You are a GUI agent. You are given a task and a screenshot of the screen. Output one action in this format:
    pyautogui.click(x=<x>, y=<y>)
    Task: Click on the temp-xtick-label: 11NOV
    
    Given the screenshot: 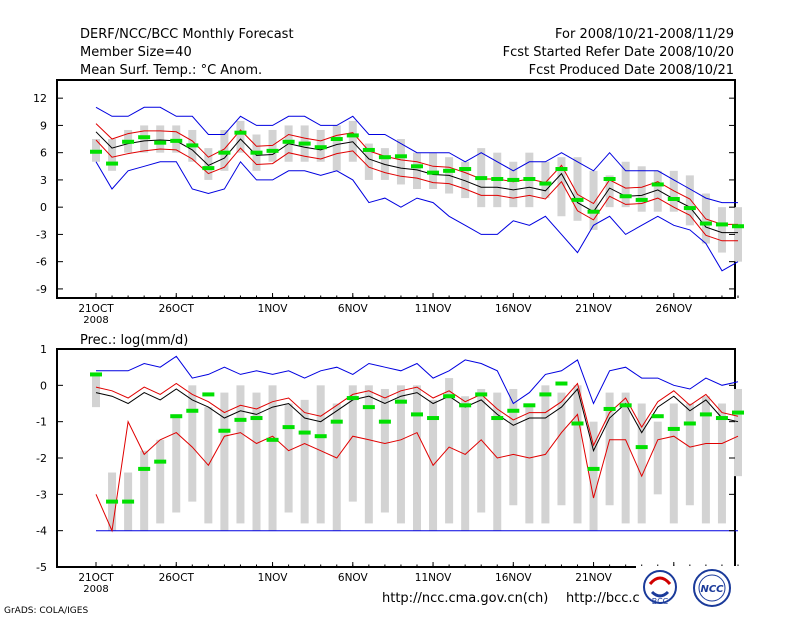 What is the action you would take?
    pyautogui.click(x=433, y=309)
    